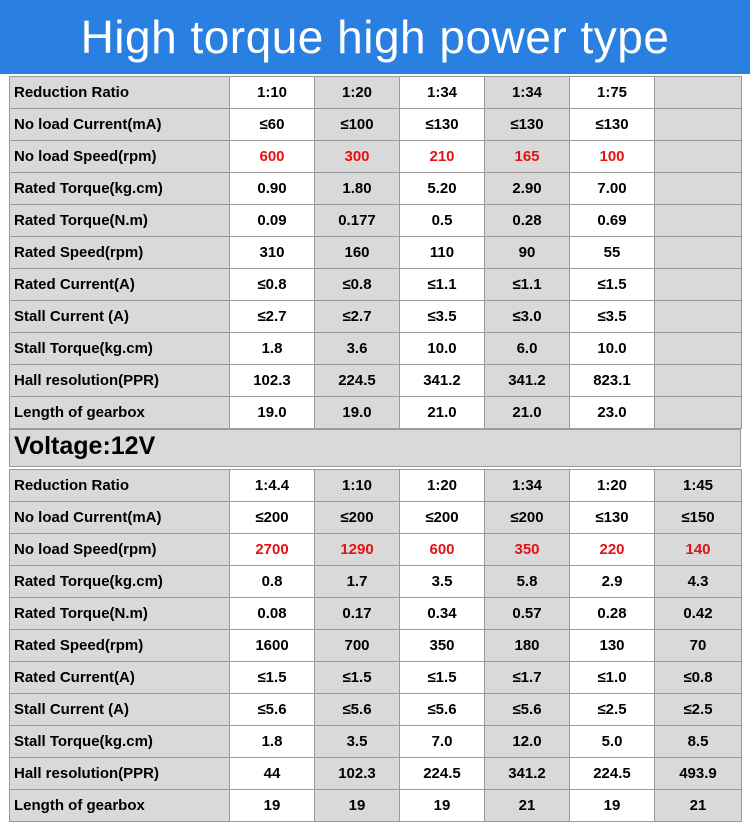  Describe the element at coordinates (612, 709) in the screenshot. I see `table-cell: ≤2.5` at that location.